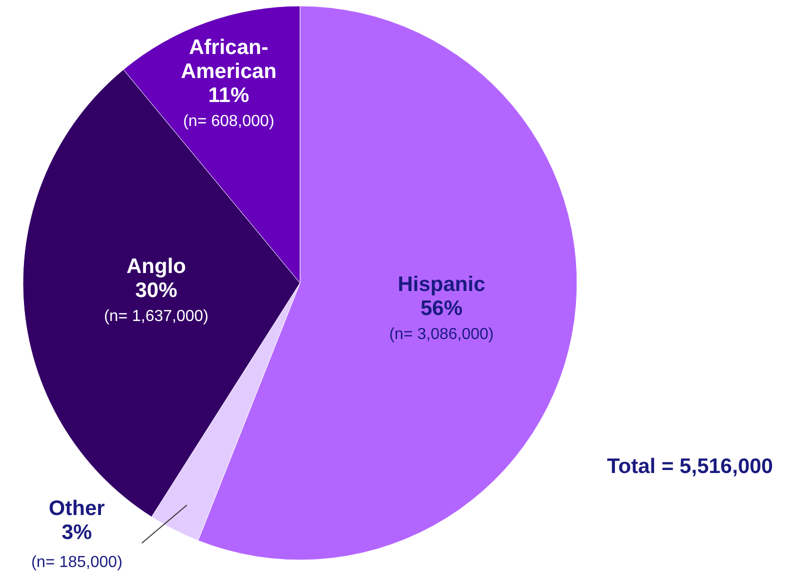  Describe the element at coordinates (441, 319) in the screenshot. I see `data-label: 56% (n= 3,086,000)` at that location.